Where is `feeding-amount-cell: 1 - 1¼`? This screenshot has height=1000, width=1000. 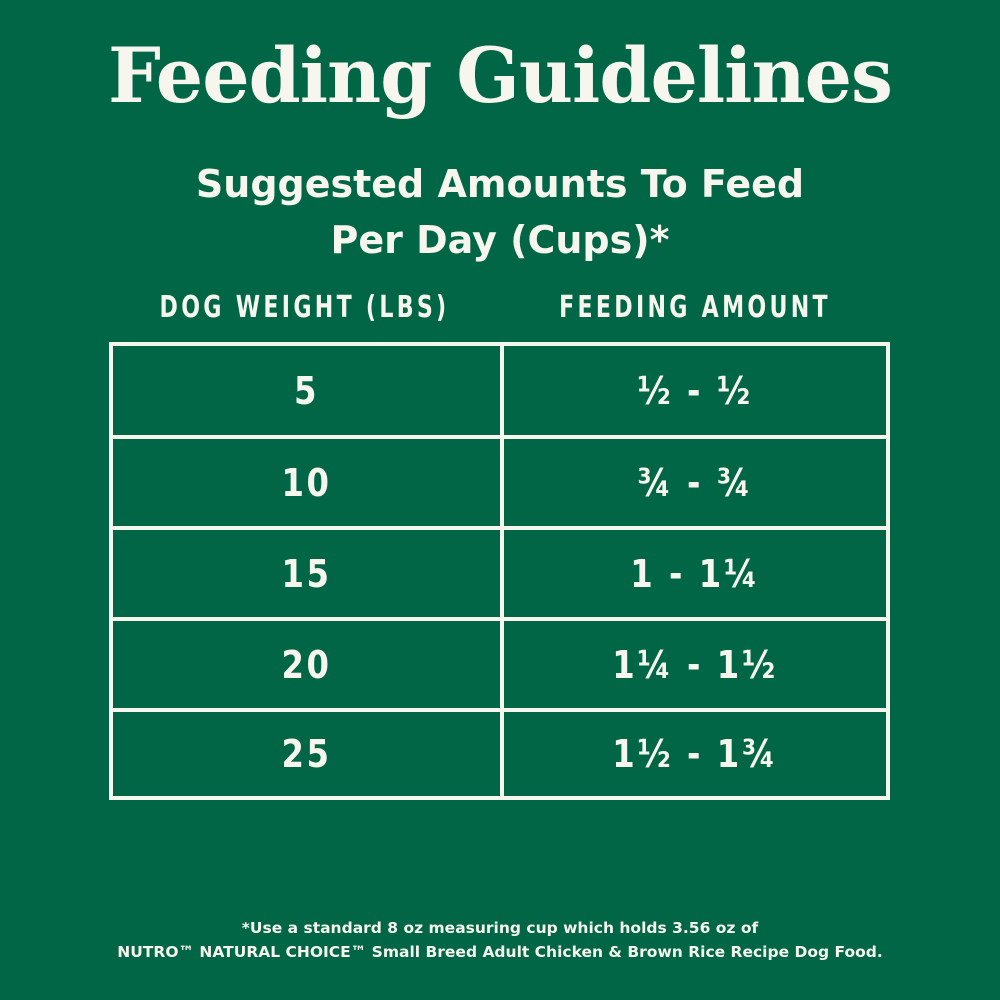
feeding-amount-cell: 1 - 1¼ is located at coordinates (695, 573).